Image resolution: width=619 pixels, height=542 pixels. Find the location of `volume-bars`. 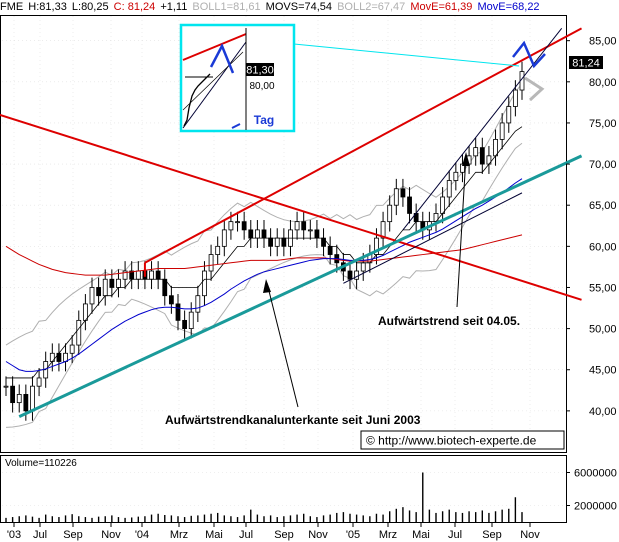

volume-bars is located at coordinates (264, 497).